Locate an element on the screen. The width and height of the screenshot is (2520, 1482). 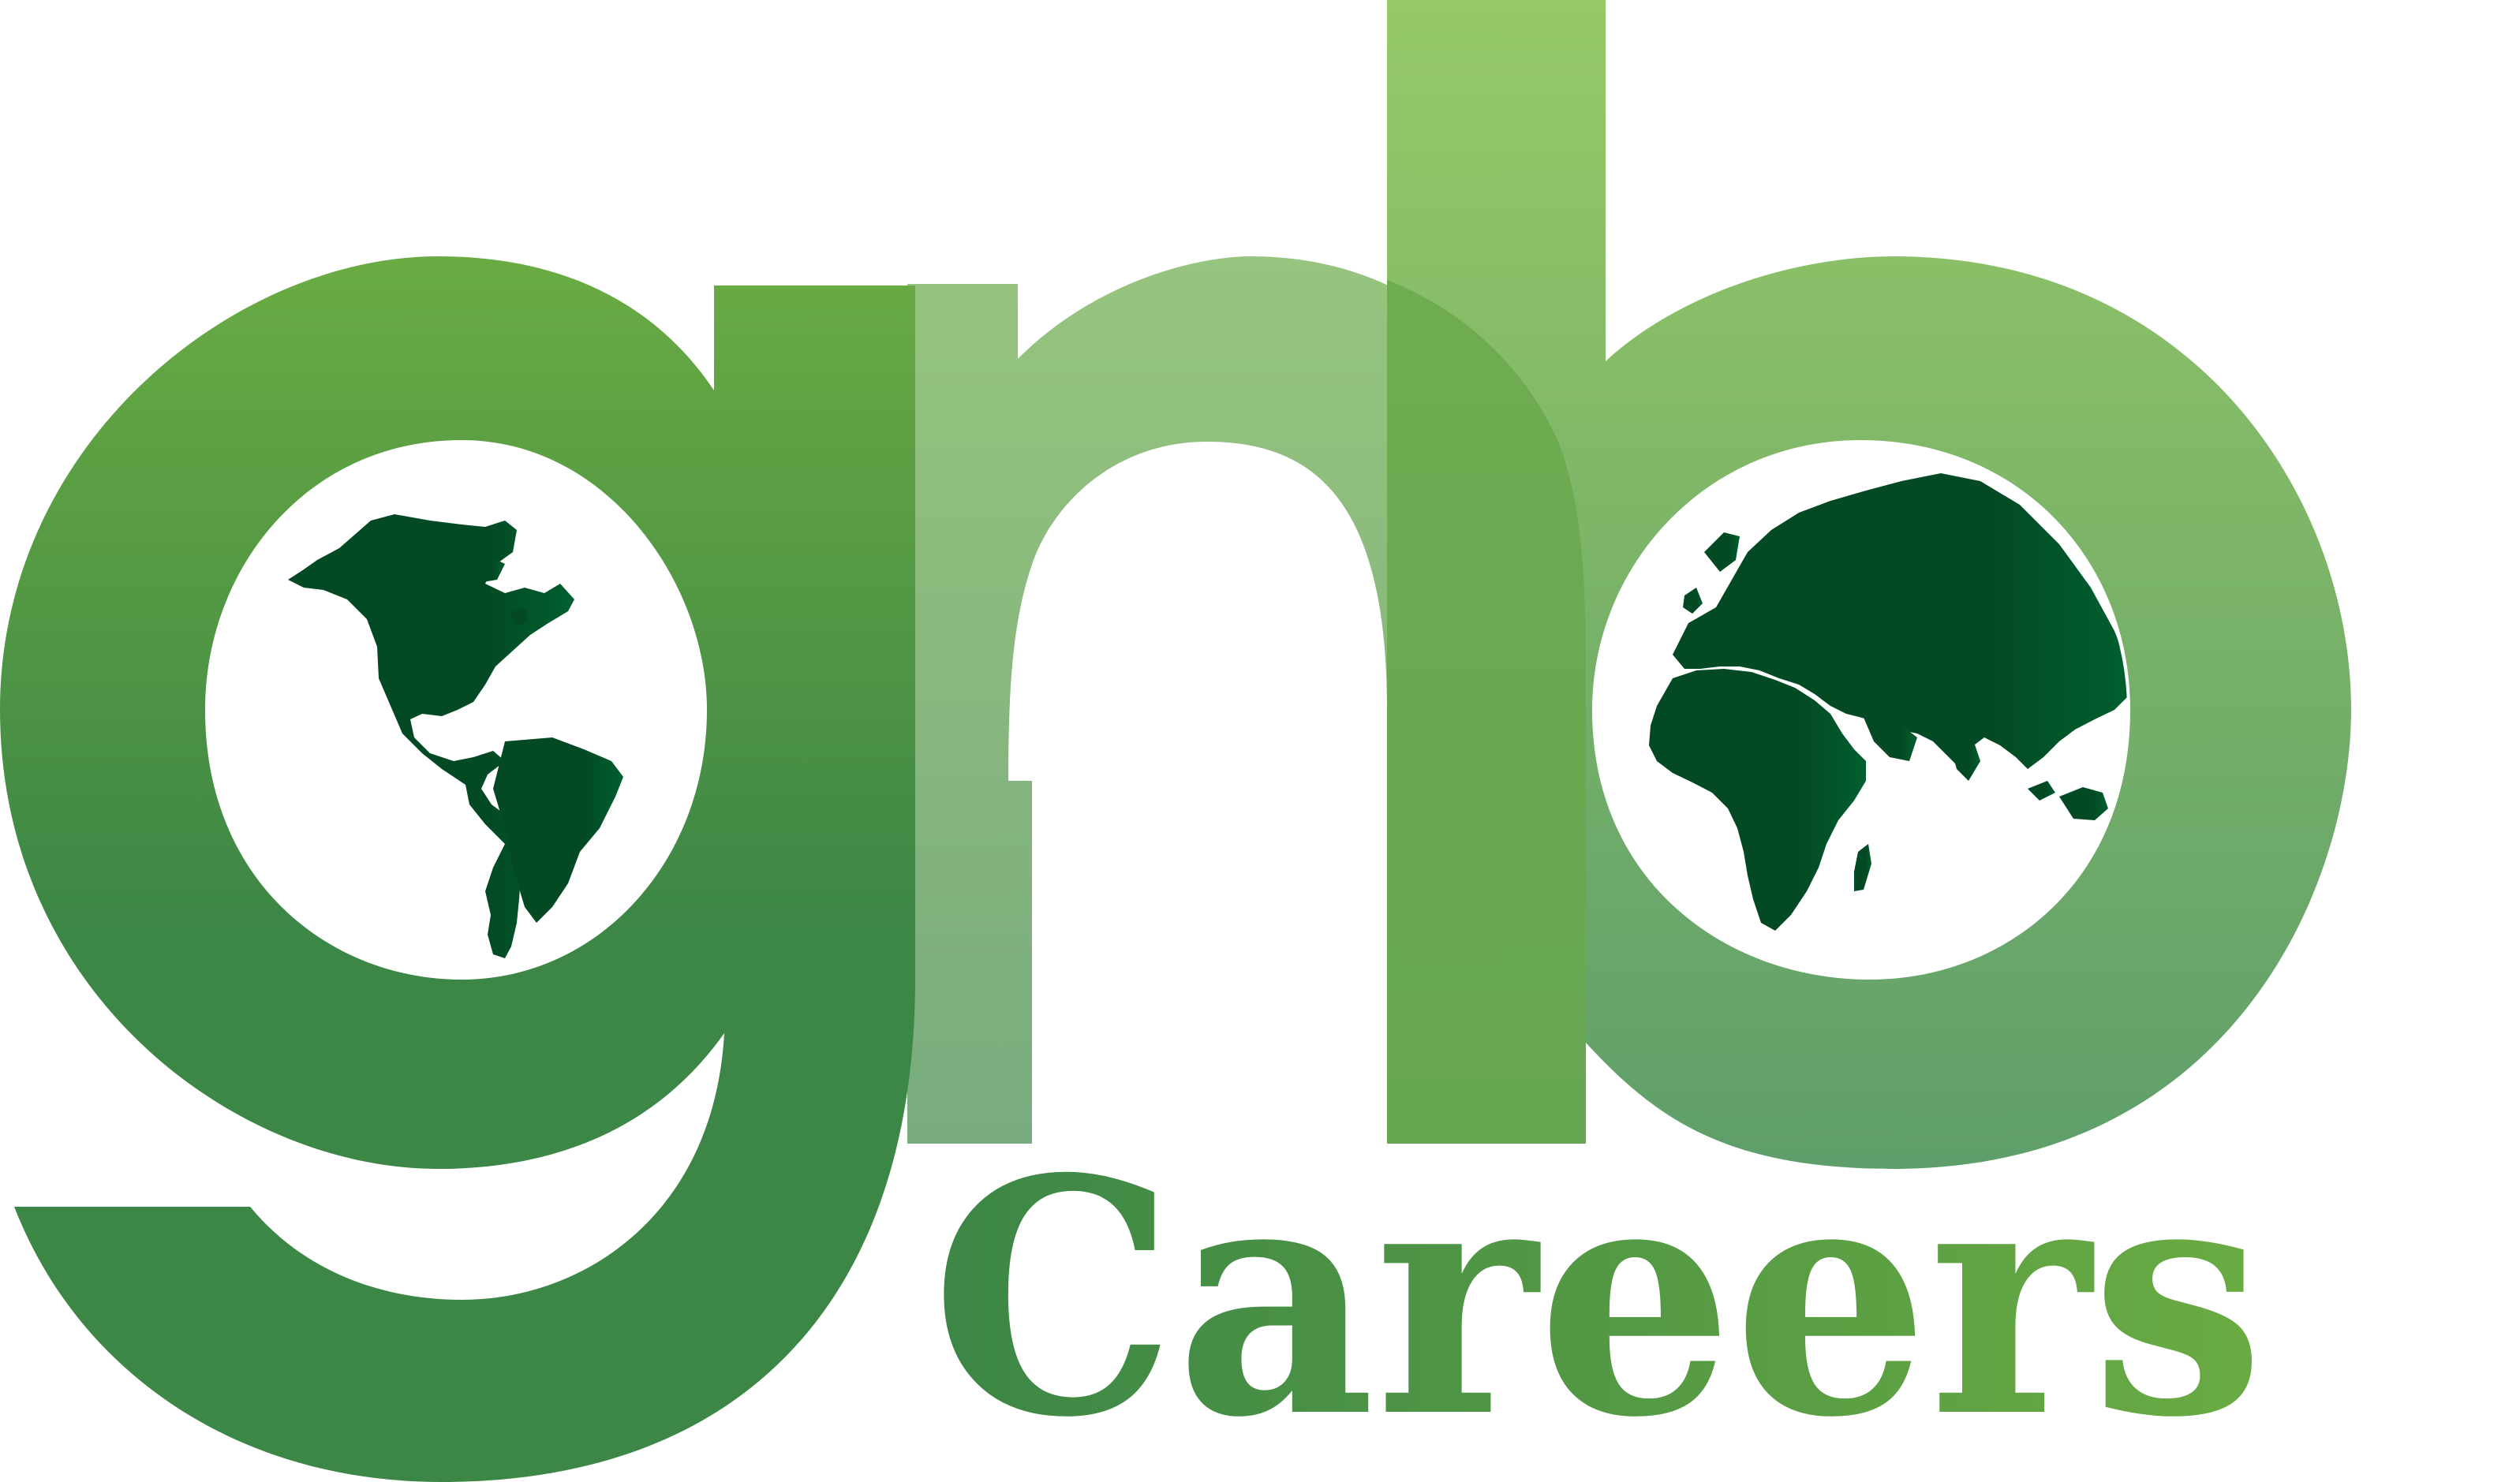
americas-globe-icon is located at coordinates (455, 736).